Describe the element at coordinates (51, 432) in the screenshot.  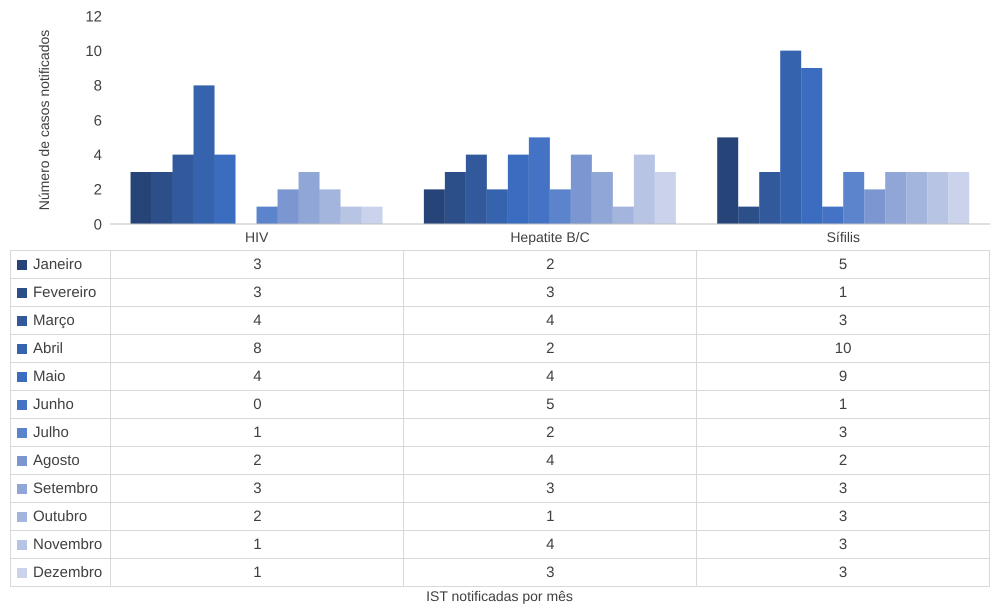
I see `legend-label: Julho` at that location.